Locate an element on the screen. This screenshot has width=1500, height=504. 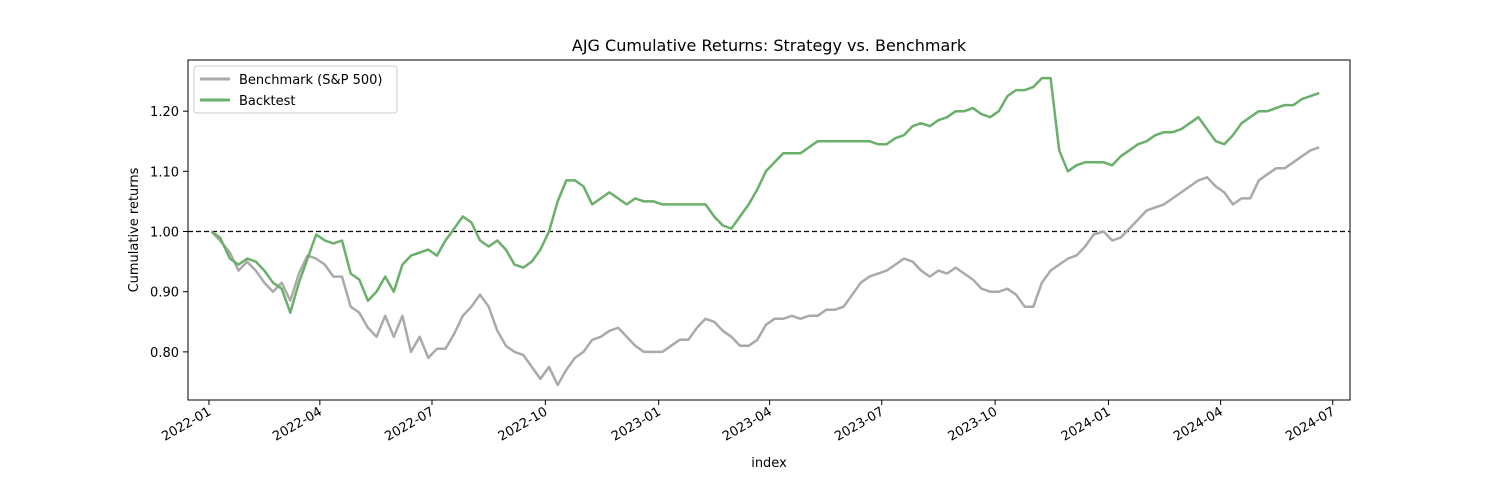
x-axis-label: index is located at coordinates (769, 463).